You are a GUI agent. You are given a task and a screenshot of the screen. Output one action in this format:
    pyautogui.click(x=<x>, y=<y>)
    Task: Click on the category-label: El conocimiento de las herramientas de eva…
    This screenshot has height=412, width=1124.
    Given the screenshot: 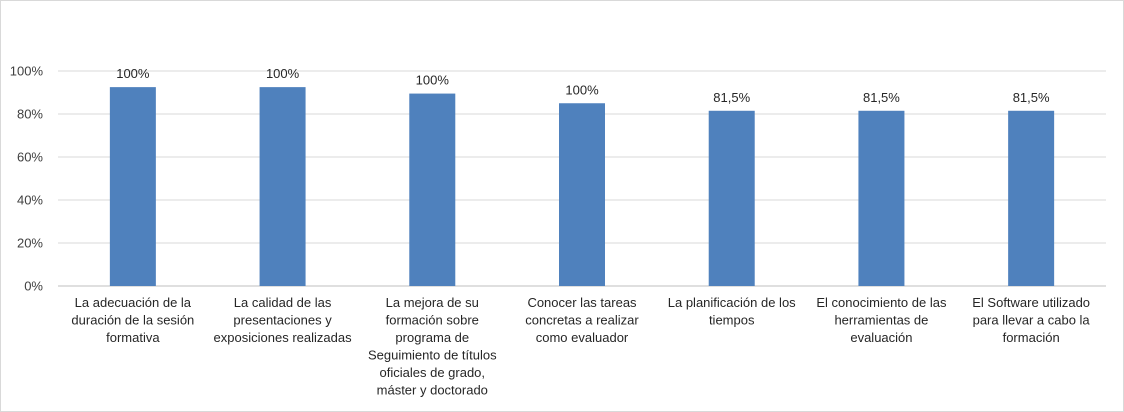 What is the action you would take?
    pyautogui.click(x=881, y=320)
    